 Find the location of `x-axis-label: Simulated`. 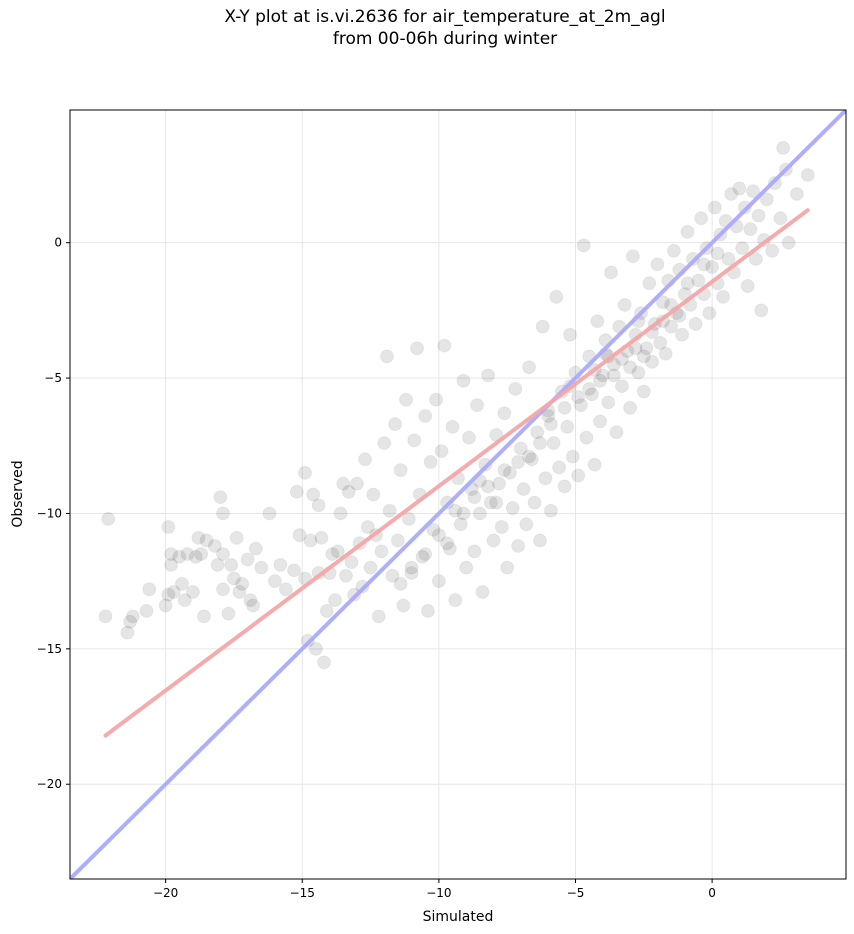

x-axis-label: Simulated is located at coordinates (458, 917).